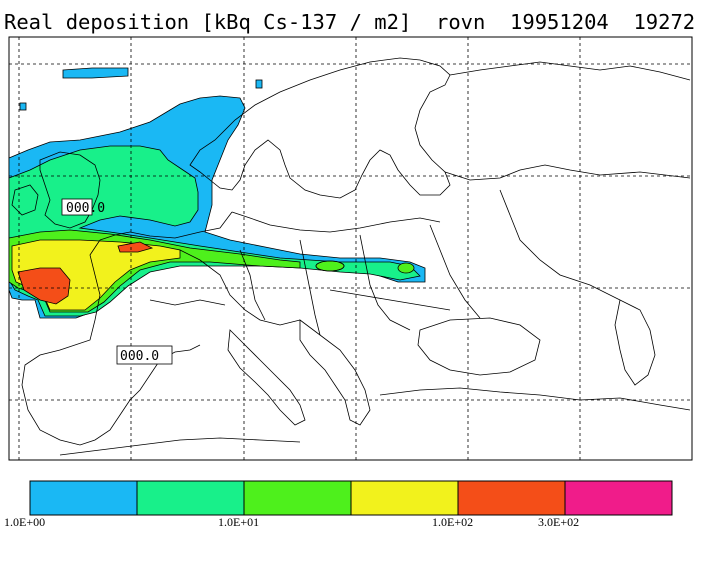 The image size is (711, 576). I want to click on contour-level-5-north, so click(135, 247).